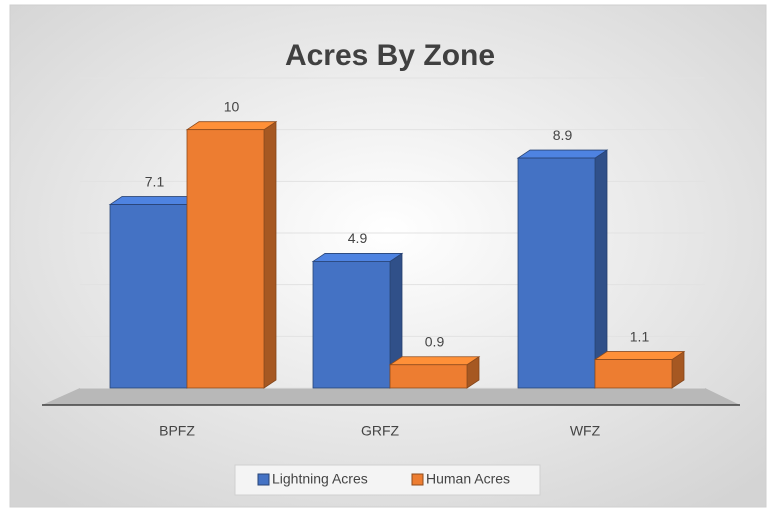 This screenshot has height=519, width=774. What do you see at coordinates (387, 480) in the screenshot?
I see `legend` at bounding box center [387, 480].